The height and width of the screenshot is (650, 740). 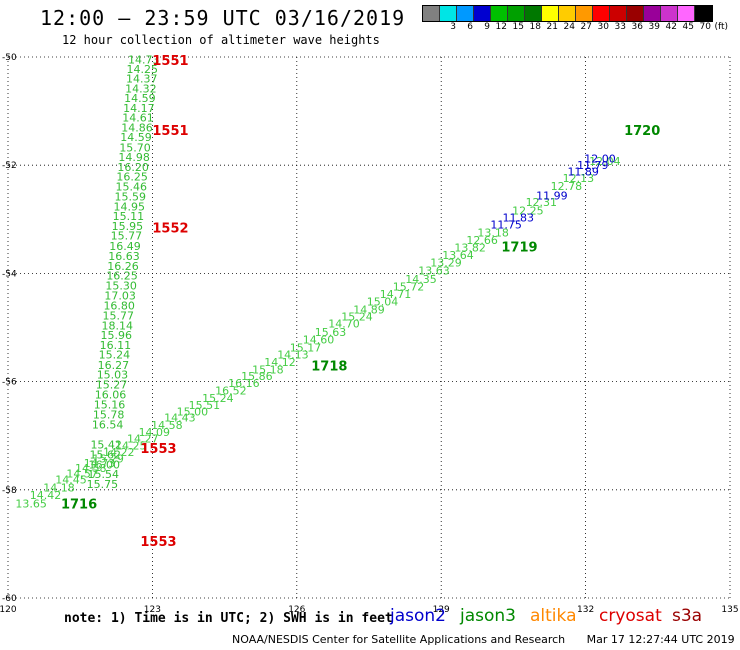 What do you see at coordinates (9, 491) in the screenshot?
I see `y-tick-label: -58` at bounding box center [9, 491].